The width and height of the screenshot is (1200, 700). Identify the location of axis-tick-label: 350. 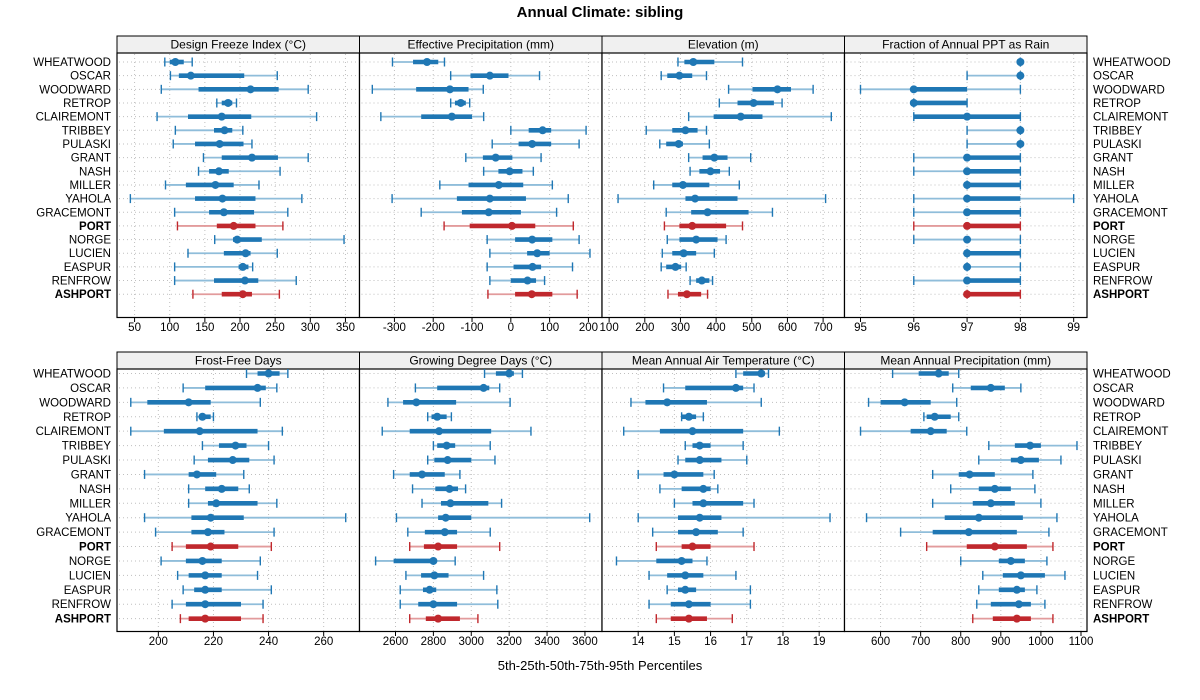
(345, 328).